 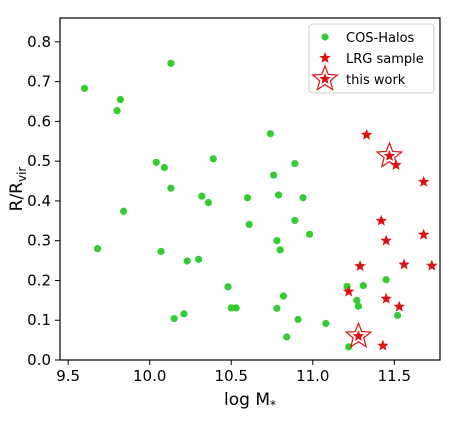 What do you see at coordinates (380, 38) in the screenshot?
I see `legend-label-cos-halos: COS-Halos` at bounding box center [380, 38].